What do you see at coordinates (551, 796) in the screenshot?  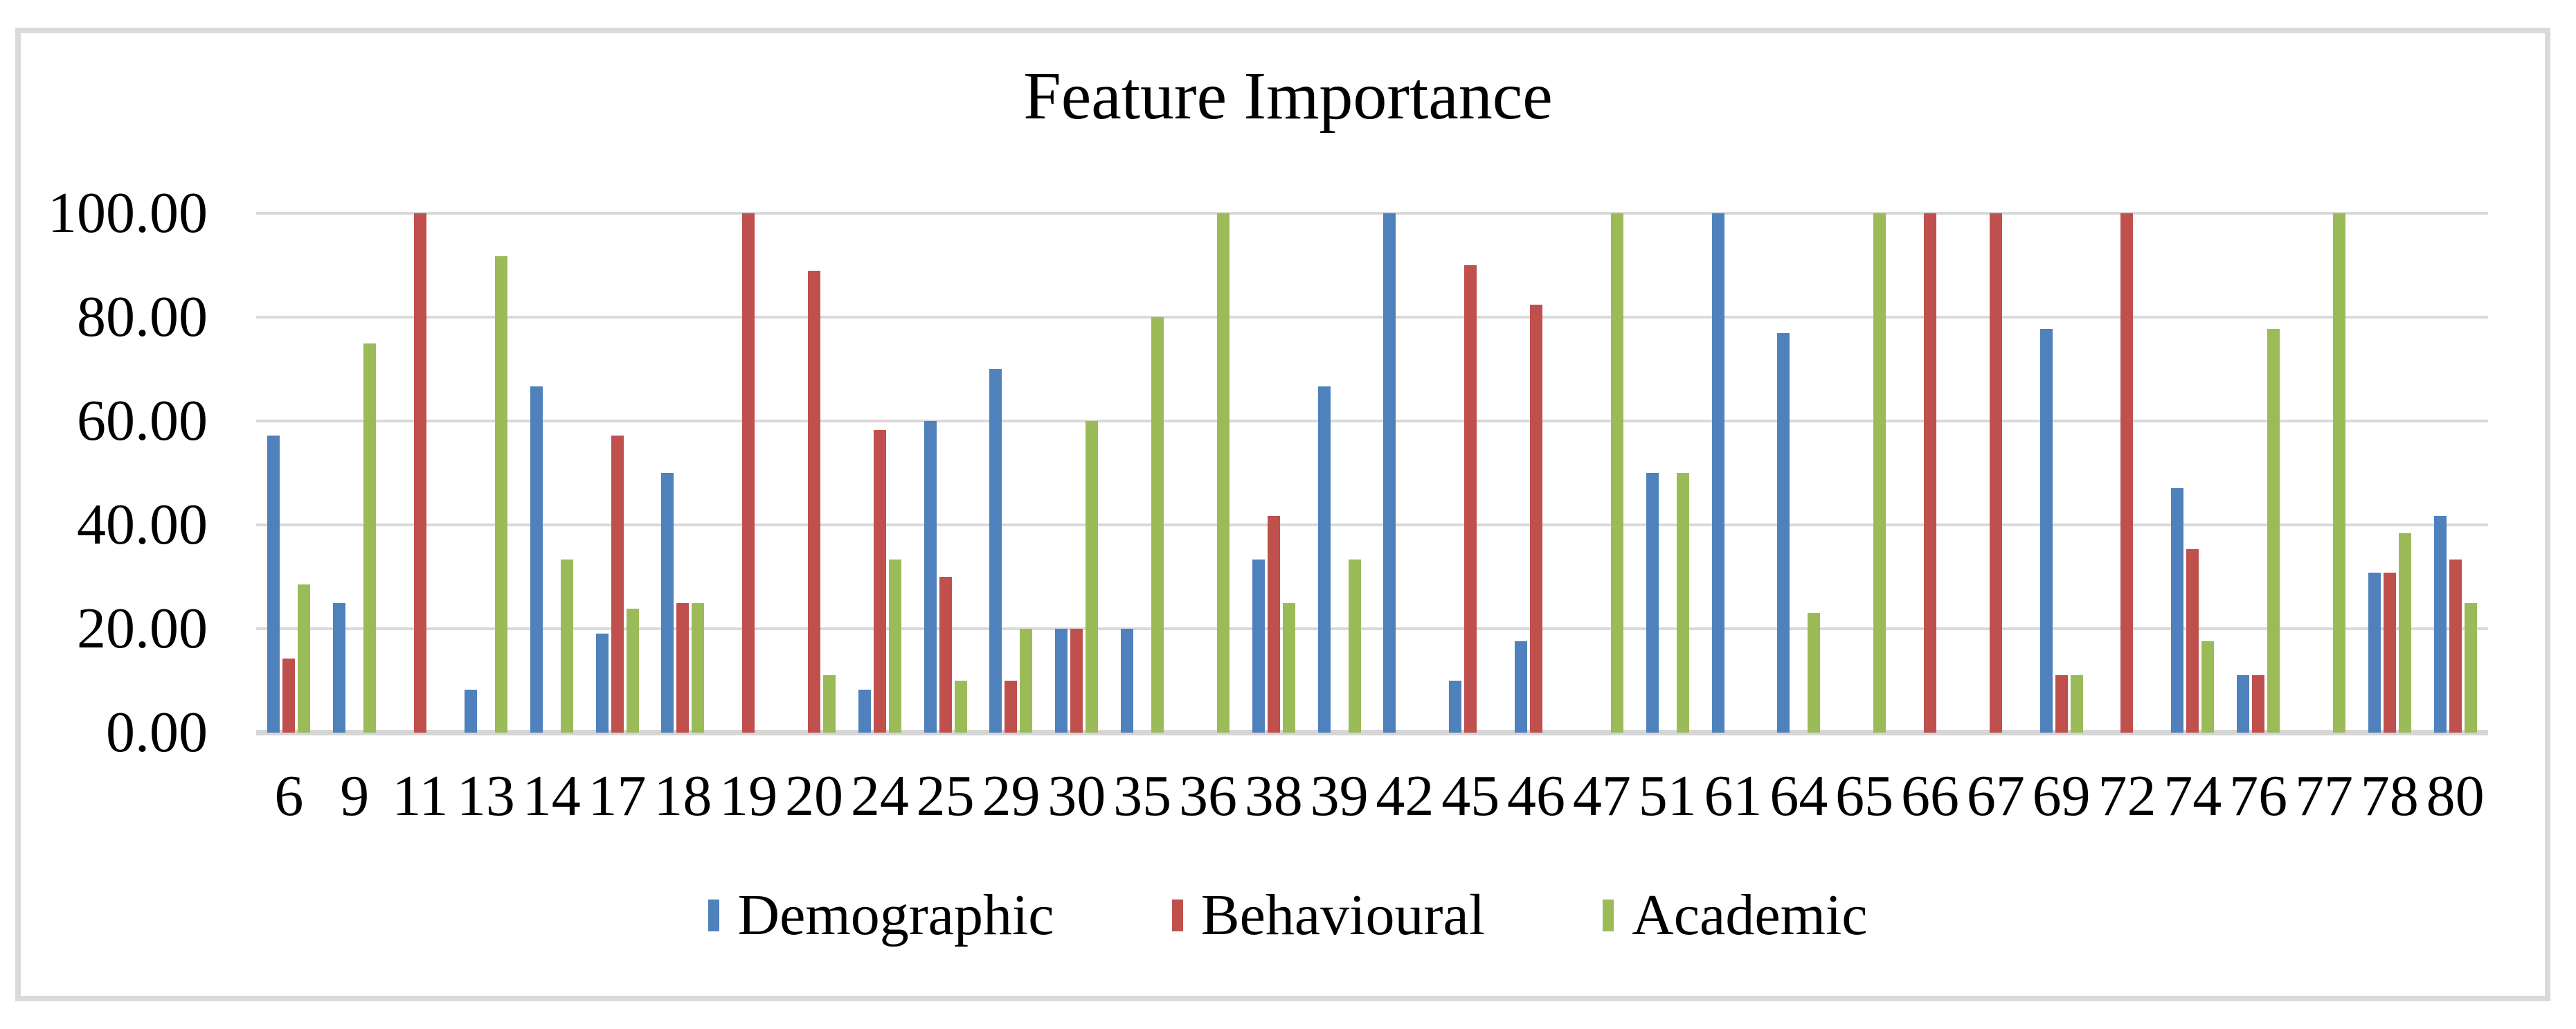 I see `x-axis-label-14: 14` at bounding box center [551, 796].